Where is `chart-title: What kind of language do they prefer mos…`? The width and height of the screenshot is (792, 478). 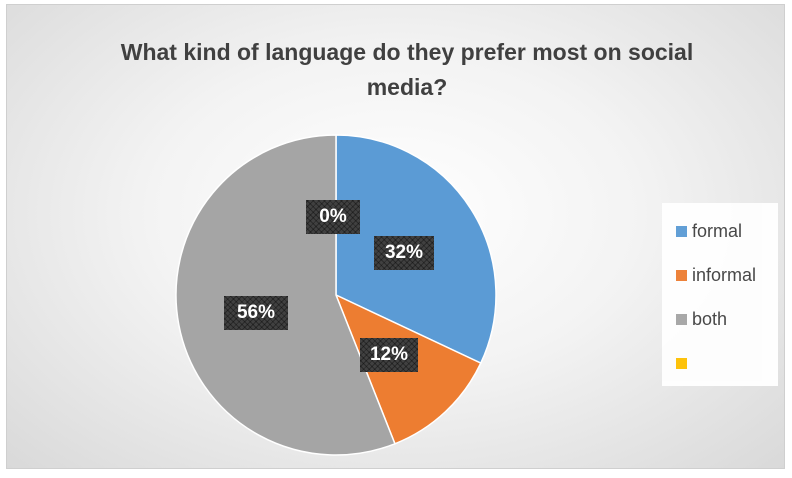 chart-title: What kind of language do they prefer mos… is located at coordinates (407, 69).